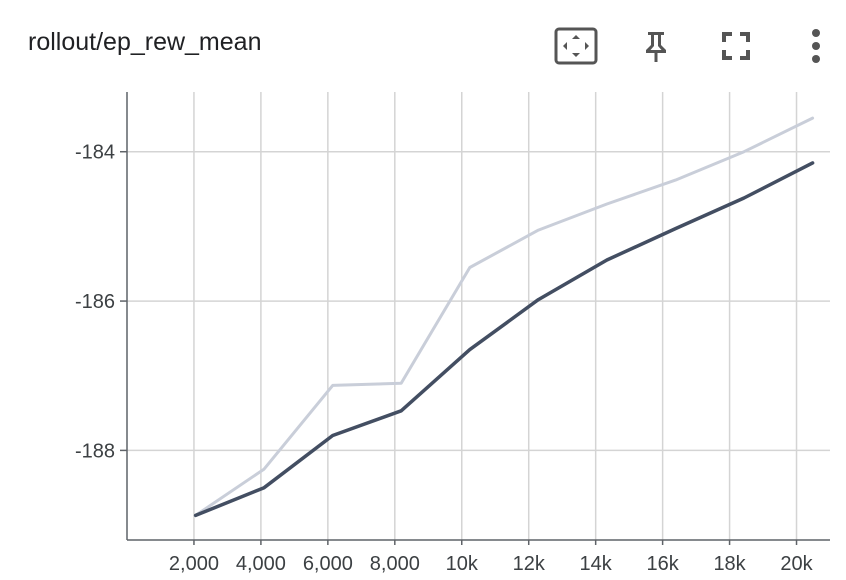 The width and height of the screenshot is (846, 580). I want to click on x-tick-label: 8,000, so click(395, 564).